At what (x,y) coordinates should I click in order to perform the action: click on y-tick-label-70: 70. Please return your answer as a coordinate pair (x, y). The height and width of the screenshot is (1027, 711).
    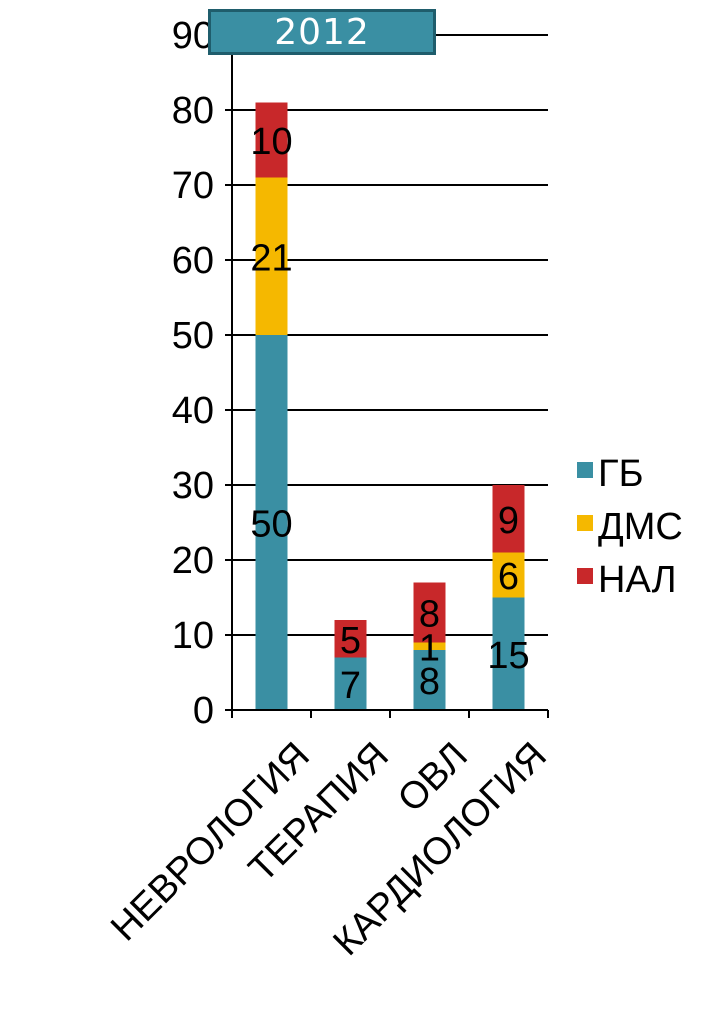
    Looking at the image, I should click on (193, 186).